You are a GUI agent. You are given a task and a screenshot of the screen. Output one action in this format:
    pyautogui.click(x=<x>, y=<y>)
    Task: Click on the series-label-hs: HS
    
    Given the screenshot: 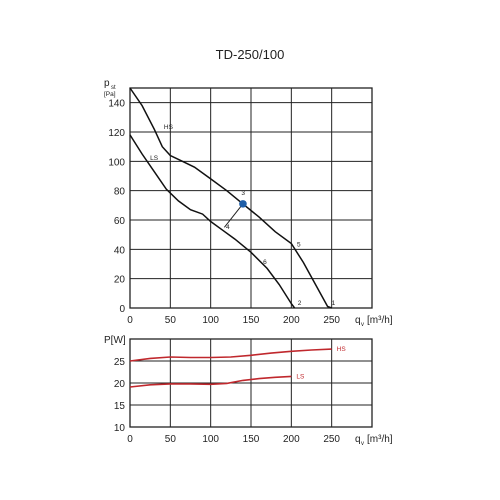 What is the action you would take?
    pyautogui.click(x=169, y=127)
    